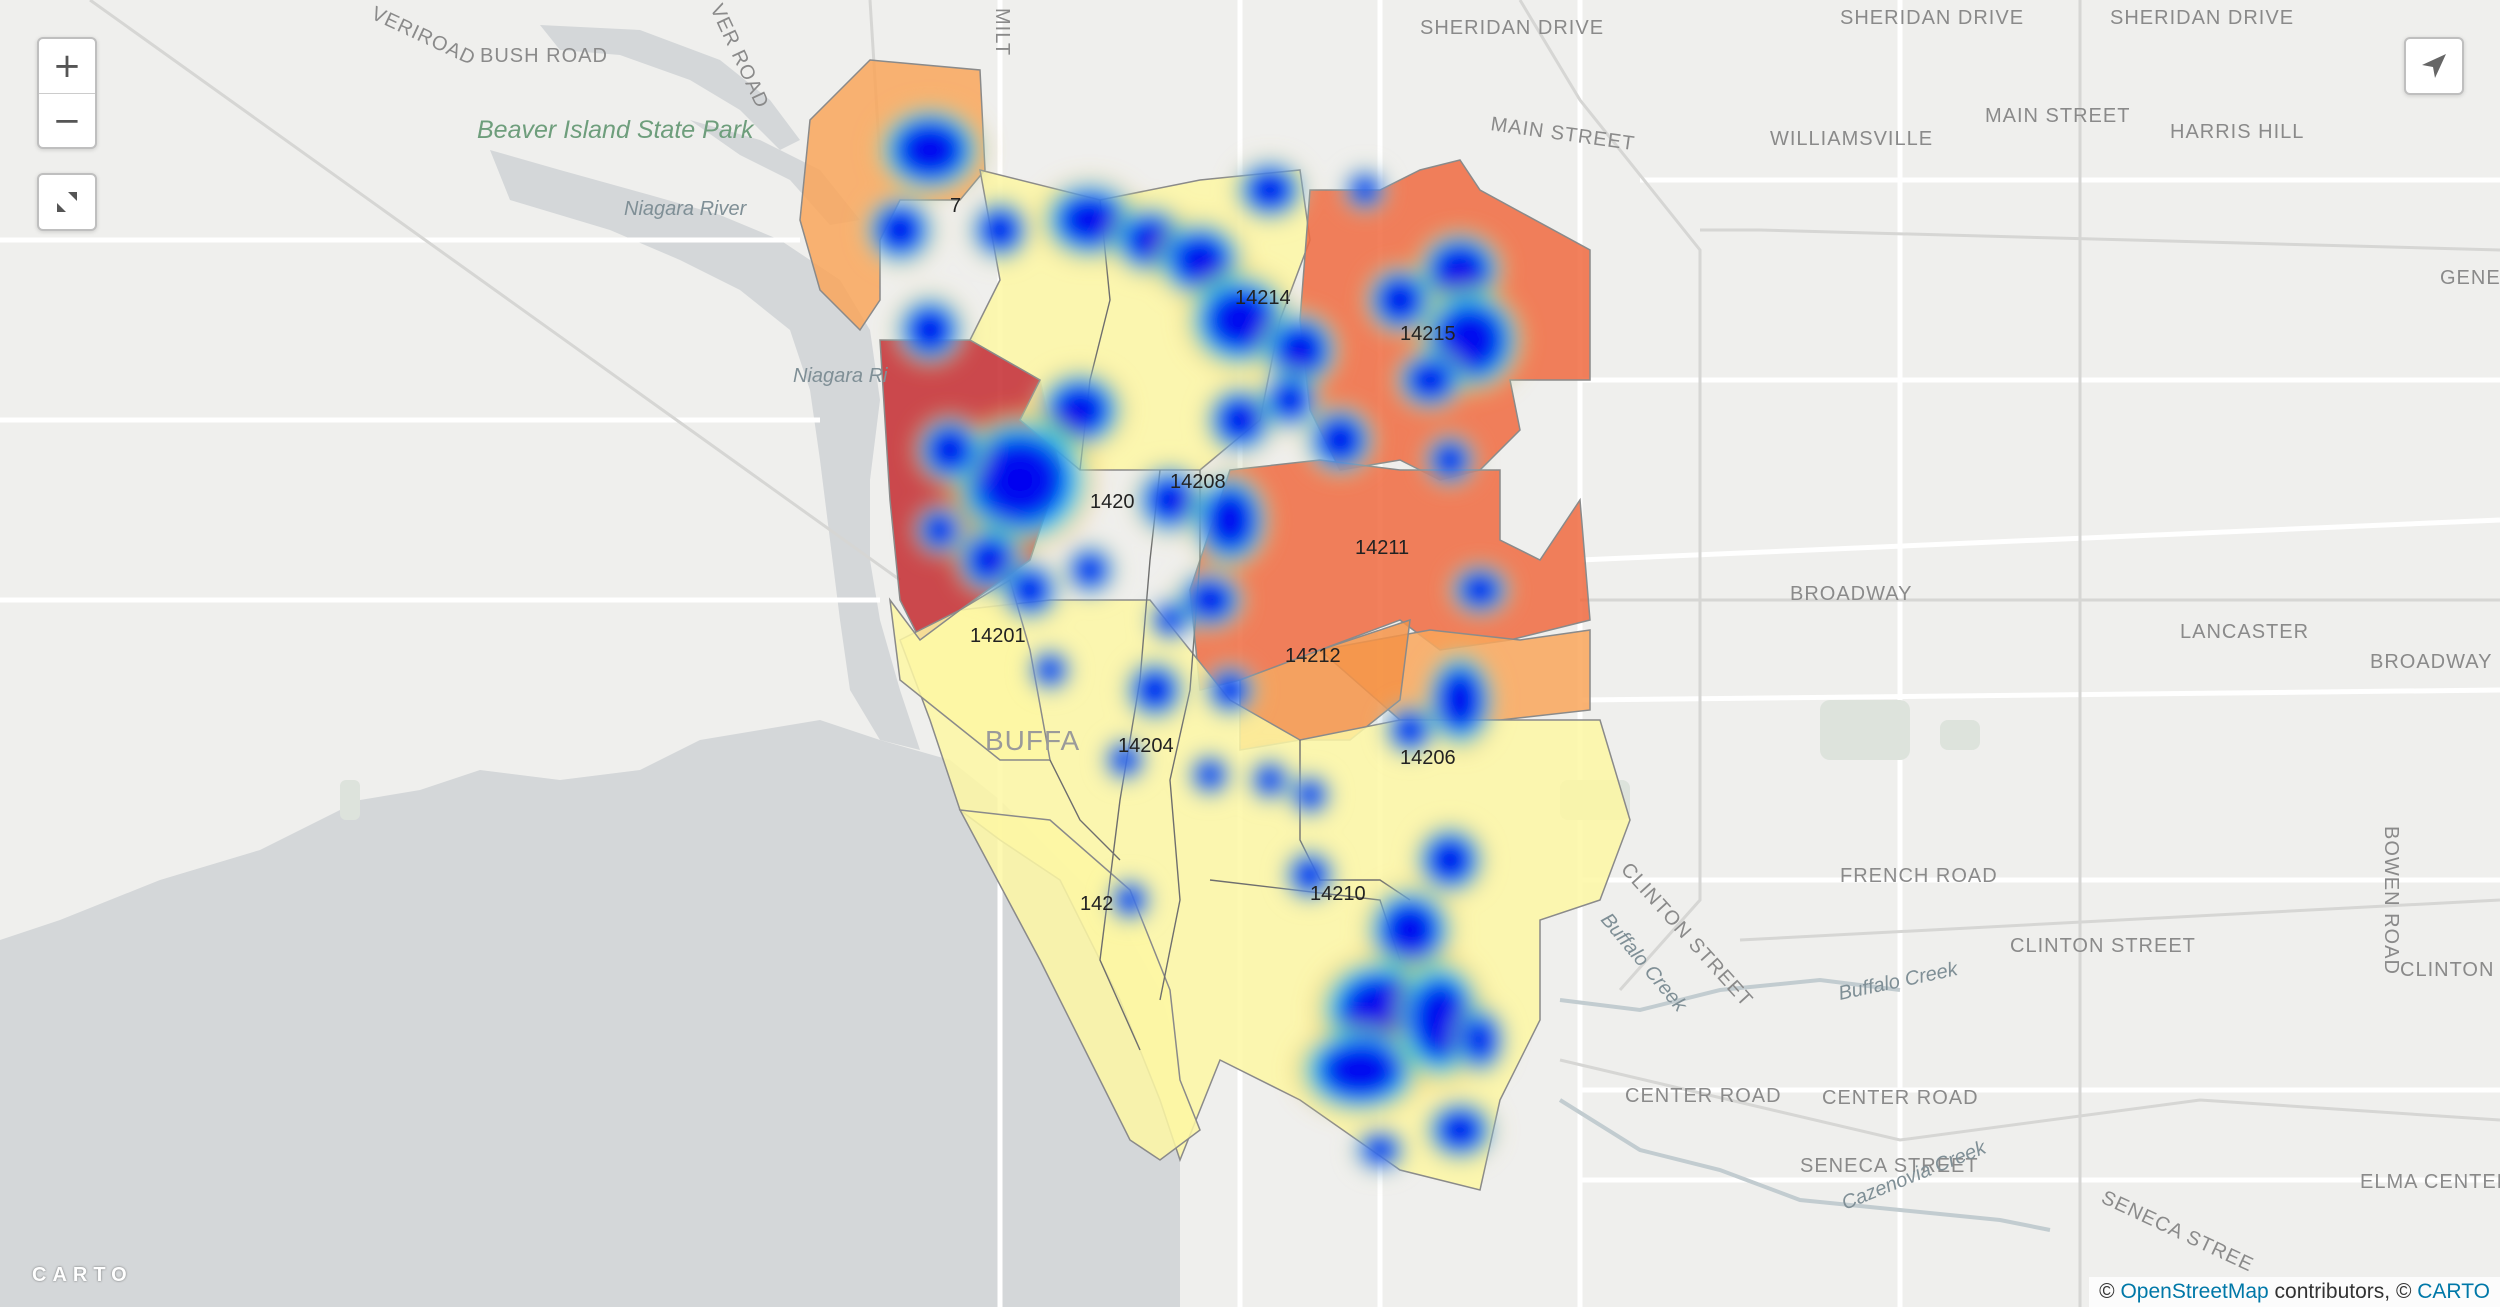  I want to click on zip-label-14210: 14210, so click(1338, 894).